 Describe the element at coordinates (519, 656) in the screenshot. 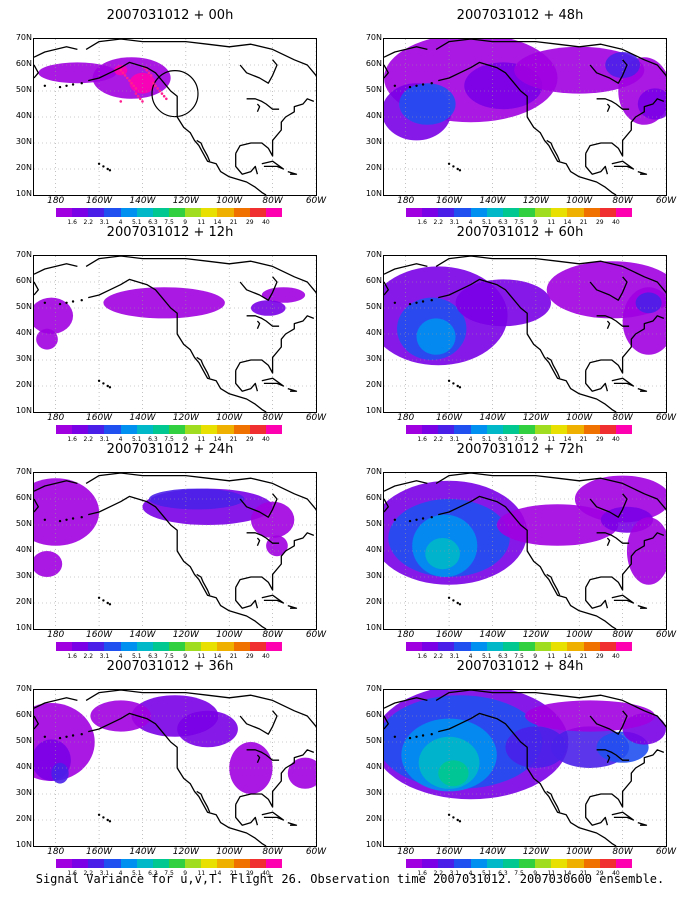

I see `colorbar-label: 7.5` at that location.